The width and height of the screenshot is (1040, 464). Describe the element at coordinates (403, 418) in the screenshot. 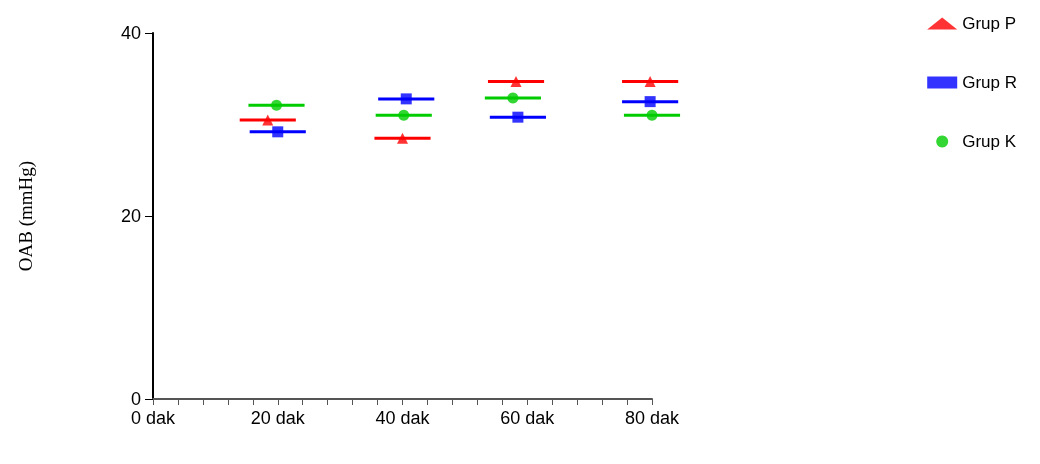

I see `x-tick-label: 40 dak` at that location.